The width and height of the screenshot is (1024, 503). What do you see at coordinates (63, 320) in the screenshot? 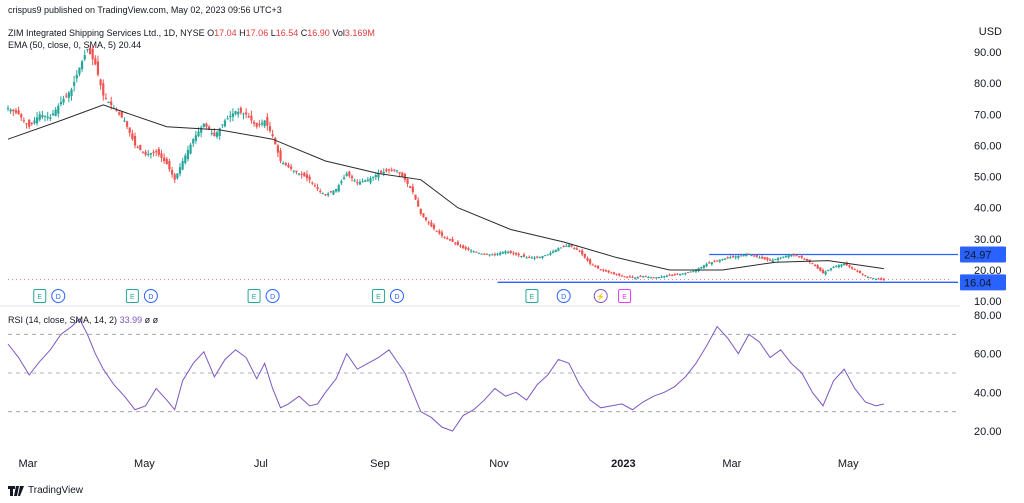
I see `rsi-label: RSI (14, close, SMA, 14, 2)` at bounding box center [63, 320].